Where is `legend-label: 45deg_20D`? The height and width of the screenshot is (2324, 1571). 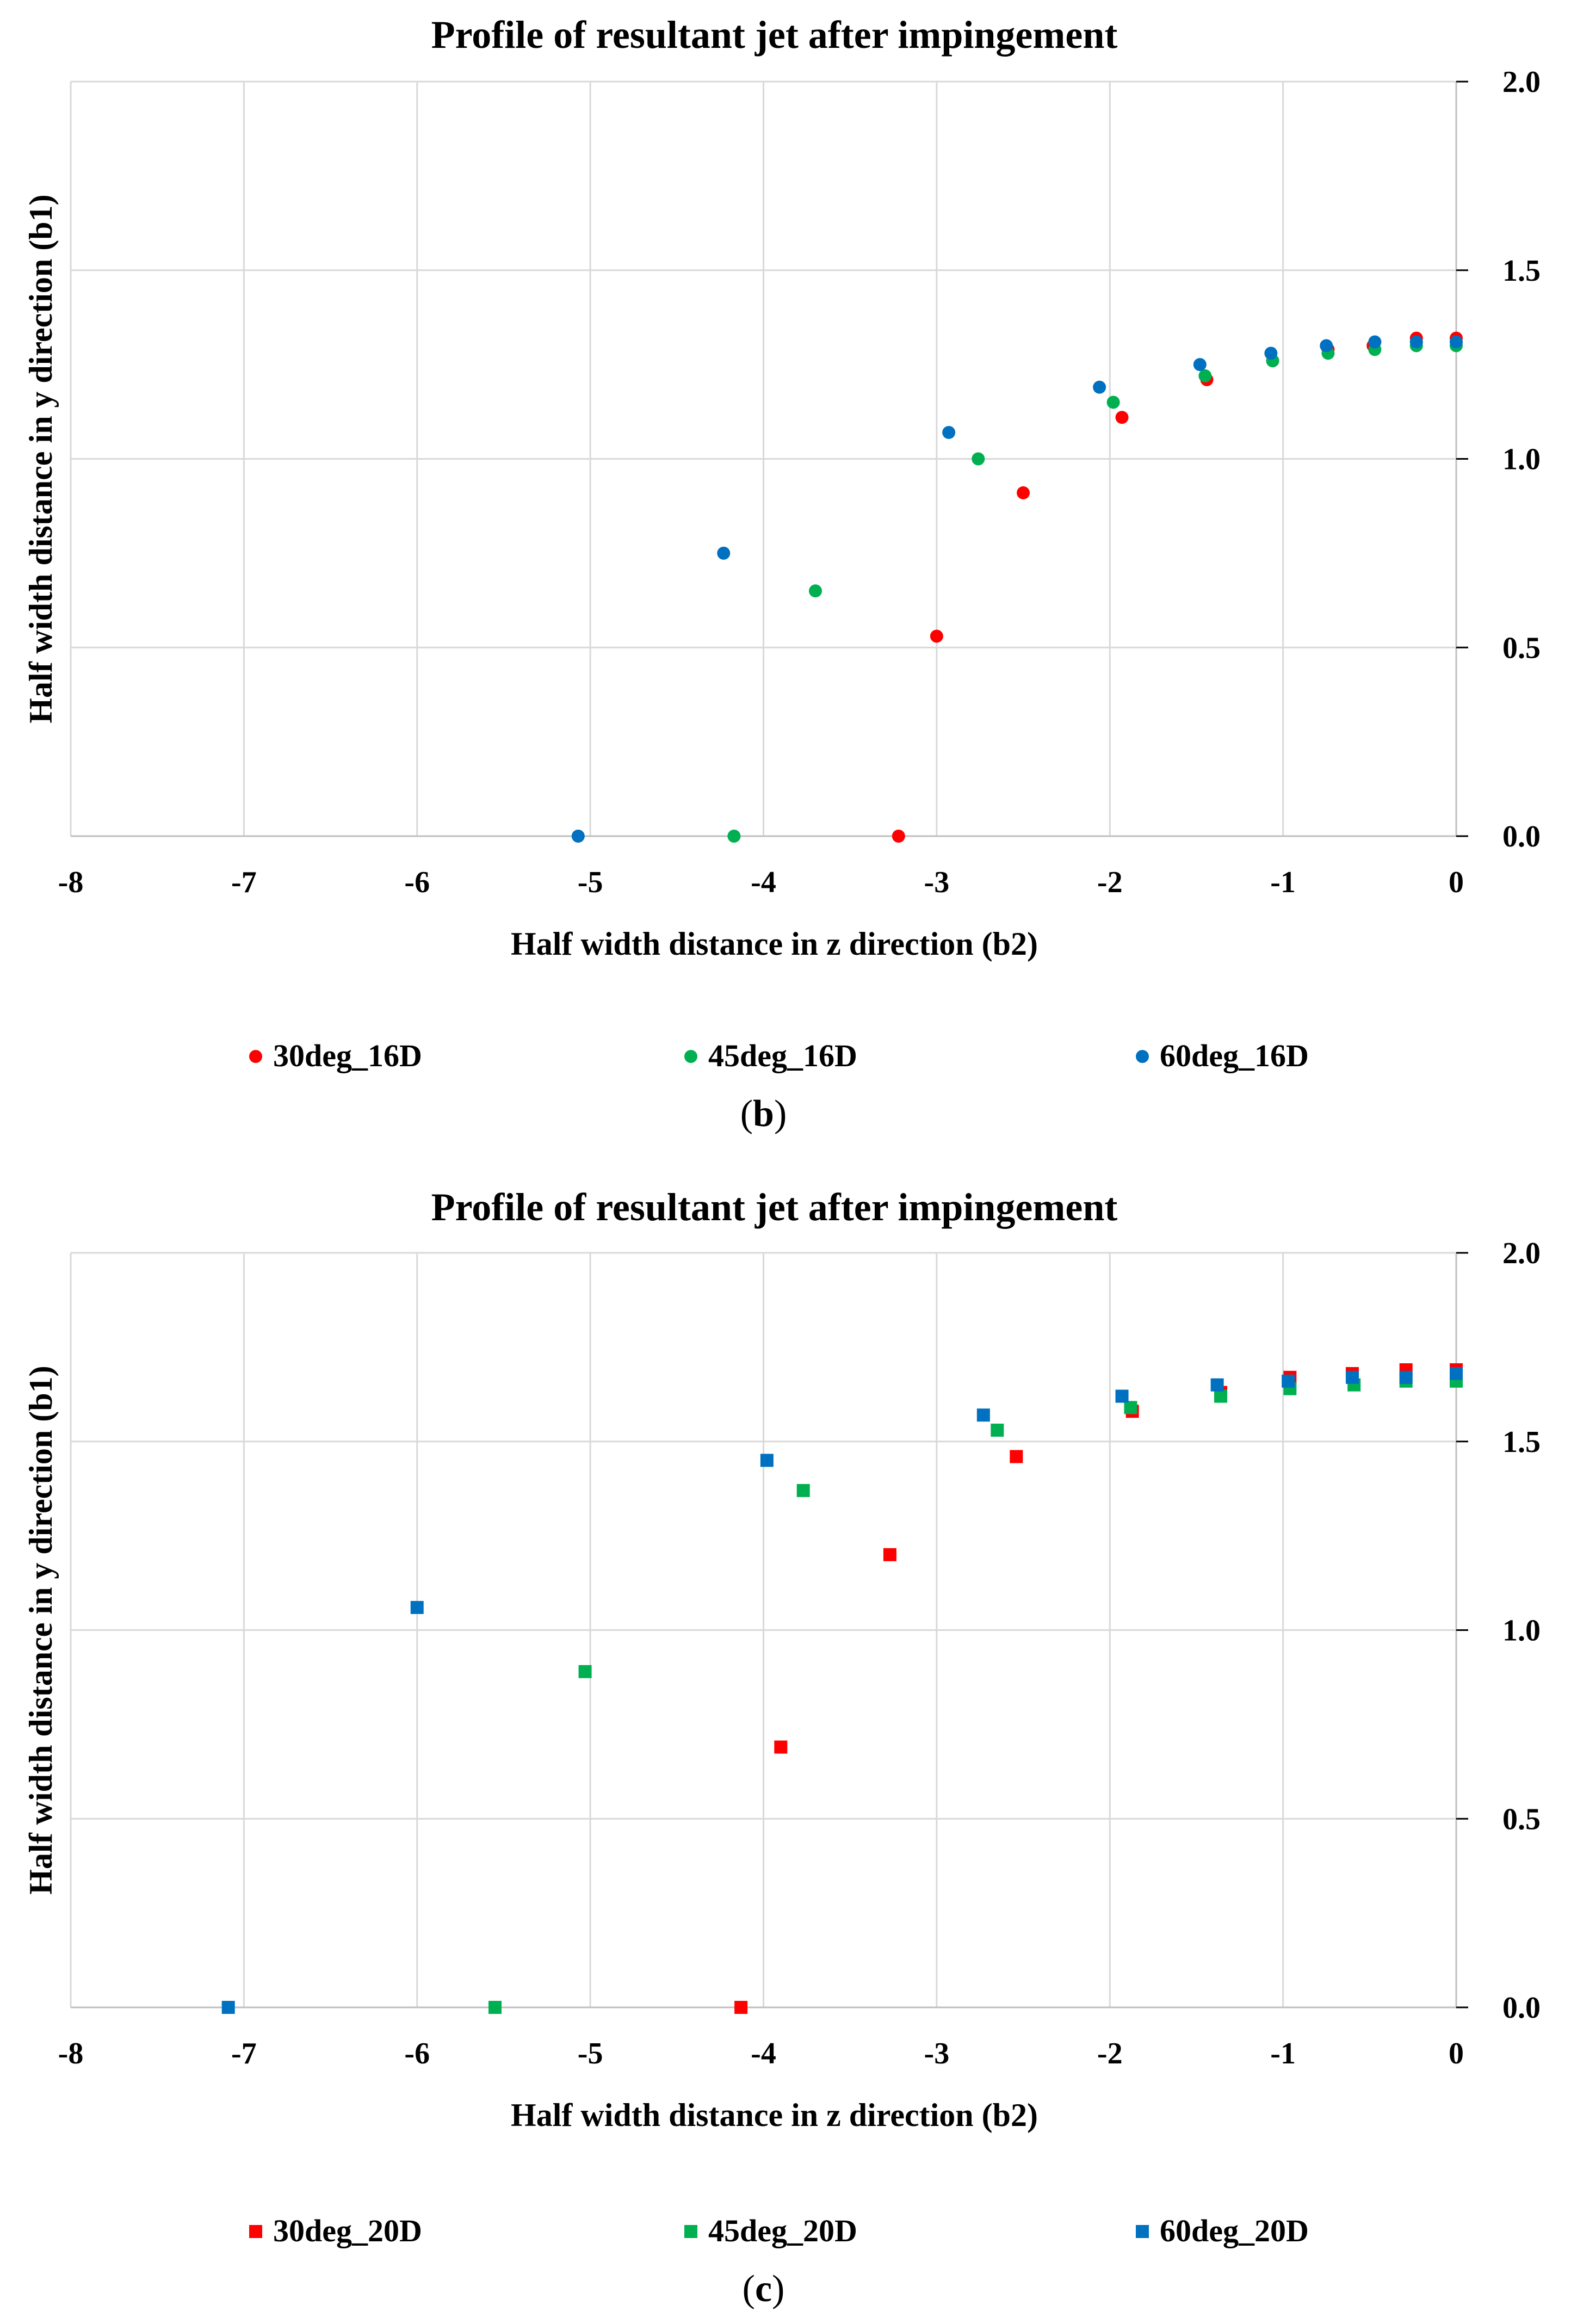 legend-label: 45deg_20D is located at coordinates (783, 2231).